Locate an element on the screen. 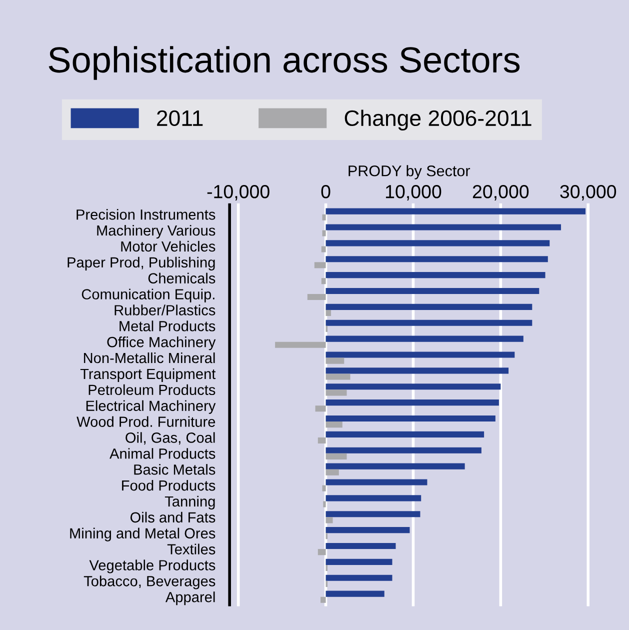 Image resolution: width=629 pixels, height=630 pixels. y-tick-label: Mining and Metal Ores is located at coordinates (143, 535).